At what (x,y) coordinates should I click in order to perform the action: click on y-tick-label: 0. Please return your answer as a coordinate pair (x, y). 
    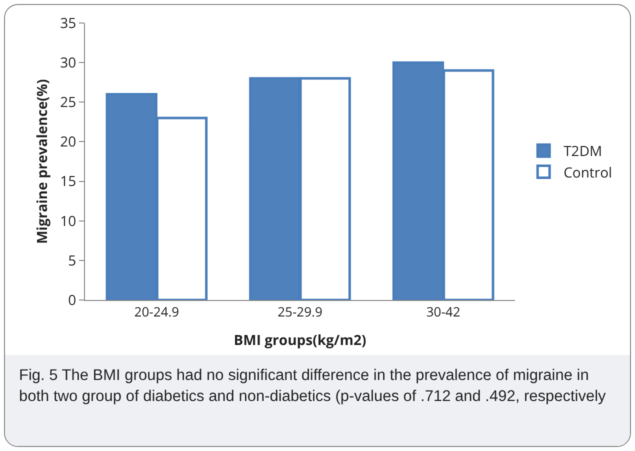
    Looking at the image, I should click on (72, 300).